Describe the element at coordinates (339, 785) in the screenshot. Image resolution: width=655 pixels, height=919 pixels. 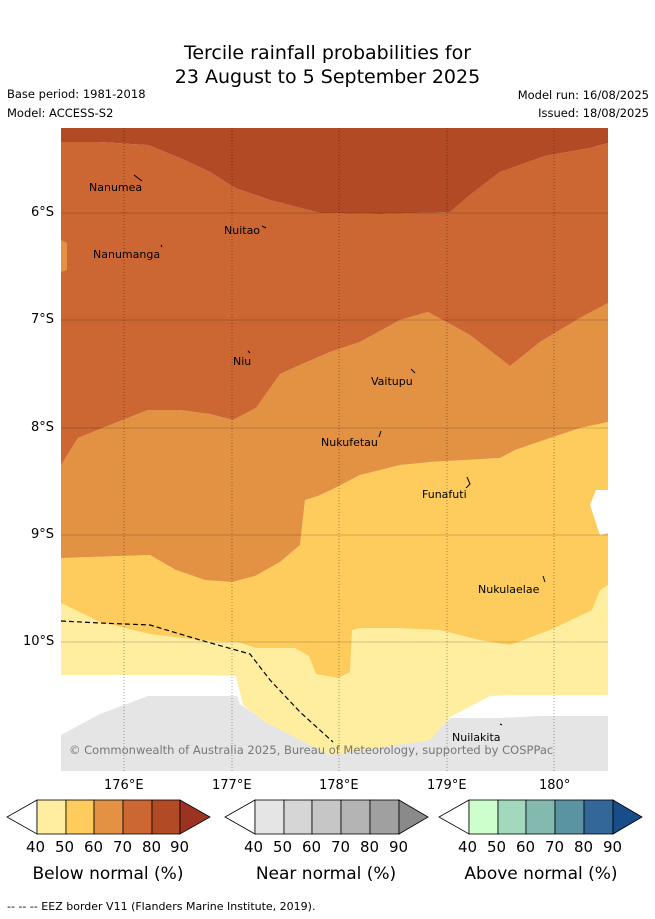
I see `x-tick-178e: 178°E` at that location.